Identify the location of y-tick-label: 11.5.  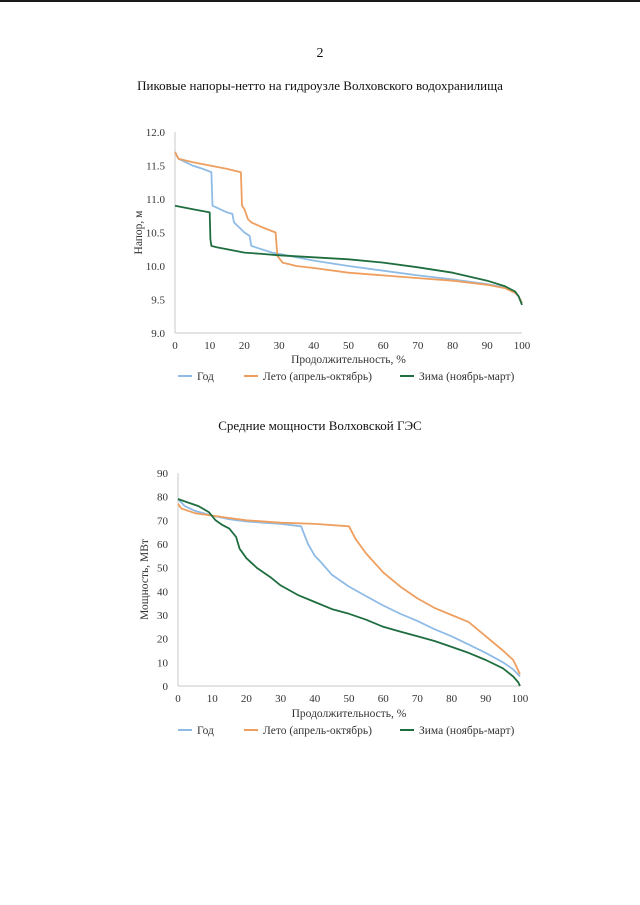
(155, 167).